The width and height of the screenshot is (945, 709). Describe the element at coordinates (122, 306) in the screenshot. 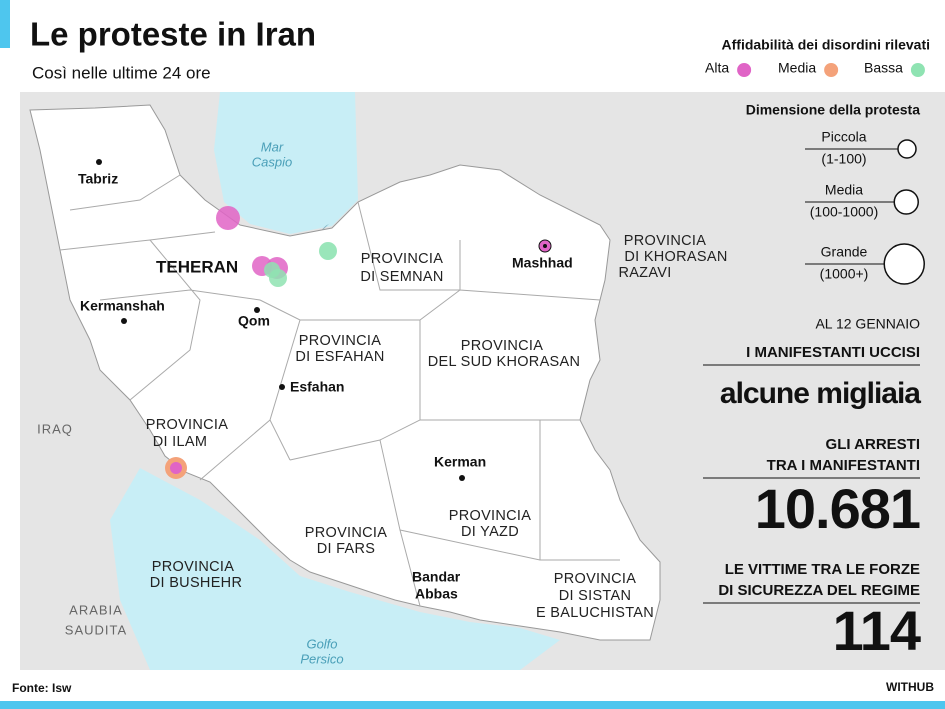

I see `city-label: Kermanshah` at that location.